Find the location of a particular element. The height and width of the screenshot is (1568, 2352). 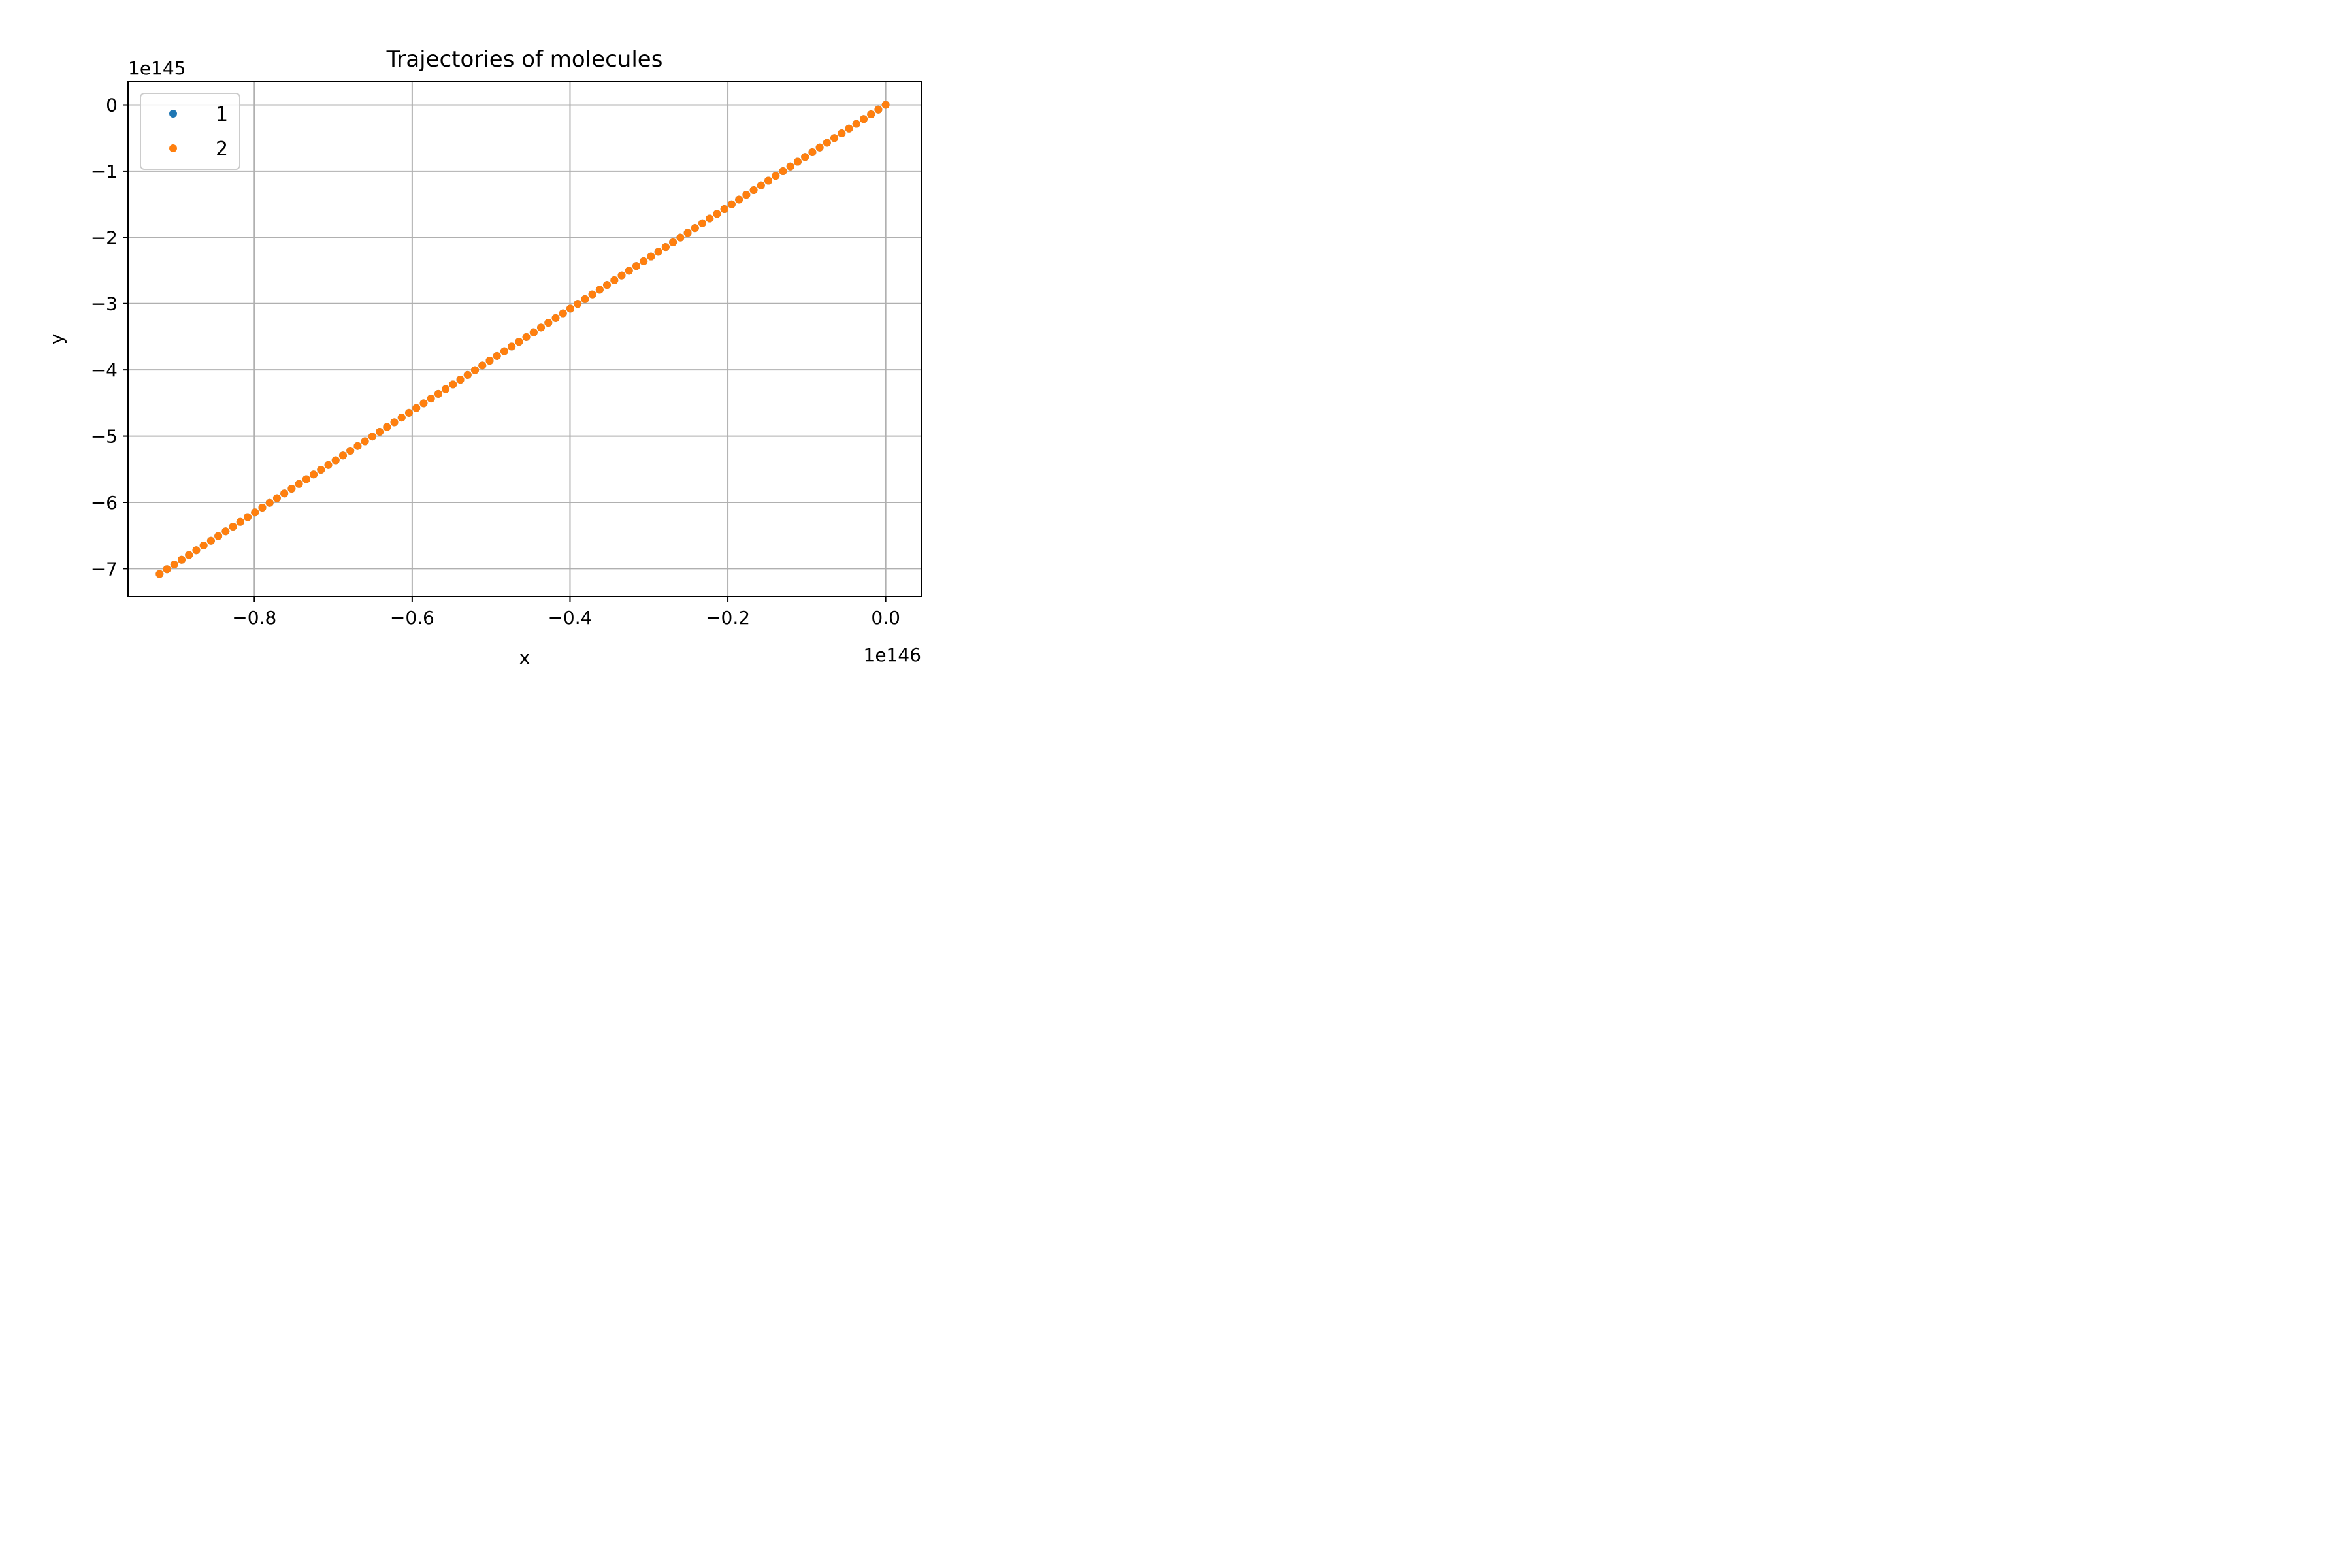

y-axis-label: y is located at coordinates (56, 339).